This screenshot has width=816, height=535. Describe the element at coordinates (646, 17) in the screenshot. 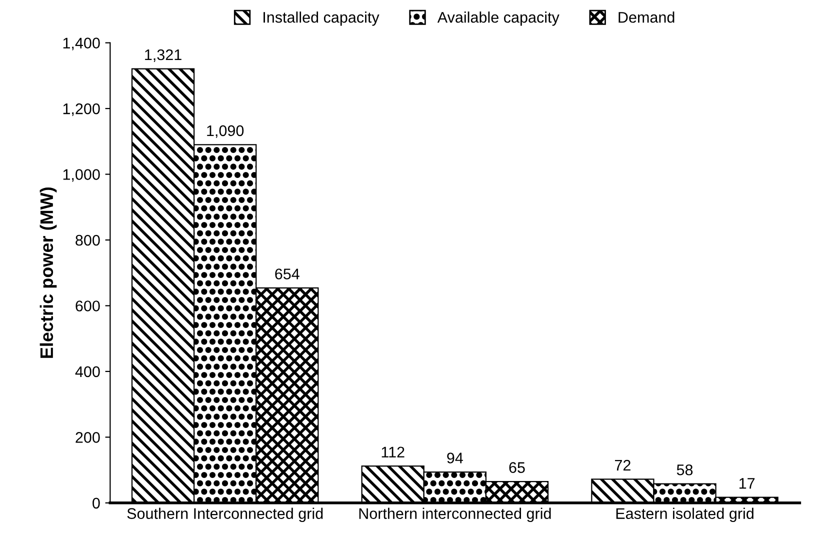

I see `legend-label: Demand` at that location.